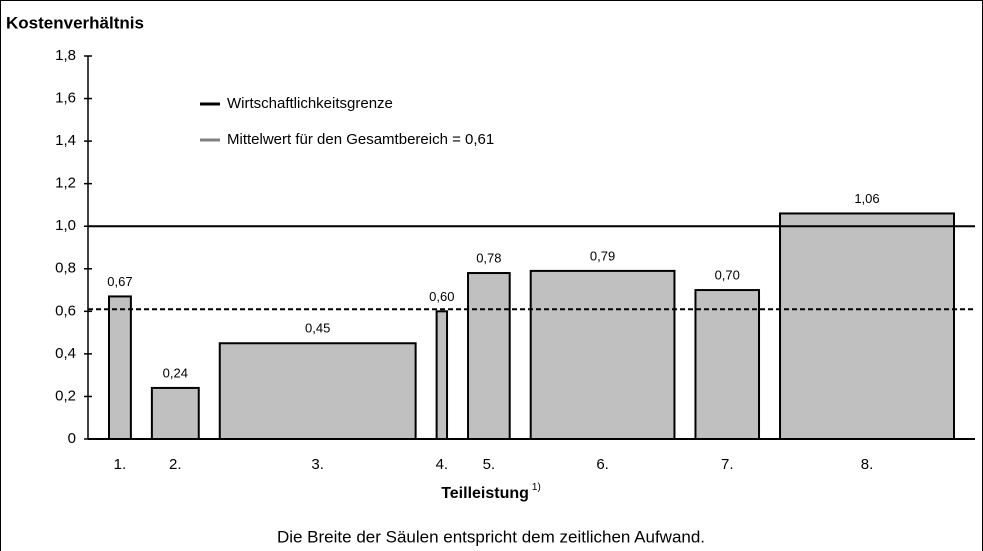 The height and width of the screenshot is (551, 983). Describe the element at coordinates (65, 183) in the screenshot. I see `y-tick-label: 1,2` at that location.